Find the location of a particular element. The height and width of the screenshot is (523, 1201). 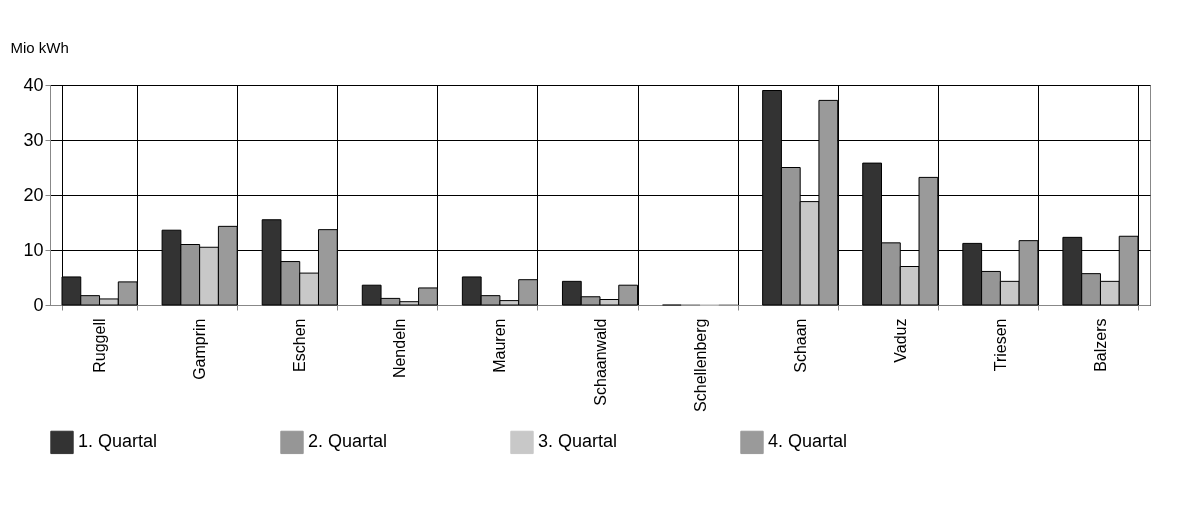

y-axis-title: Mio kWh is located at coordinates (39, 47).